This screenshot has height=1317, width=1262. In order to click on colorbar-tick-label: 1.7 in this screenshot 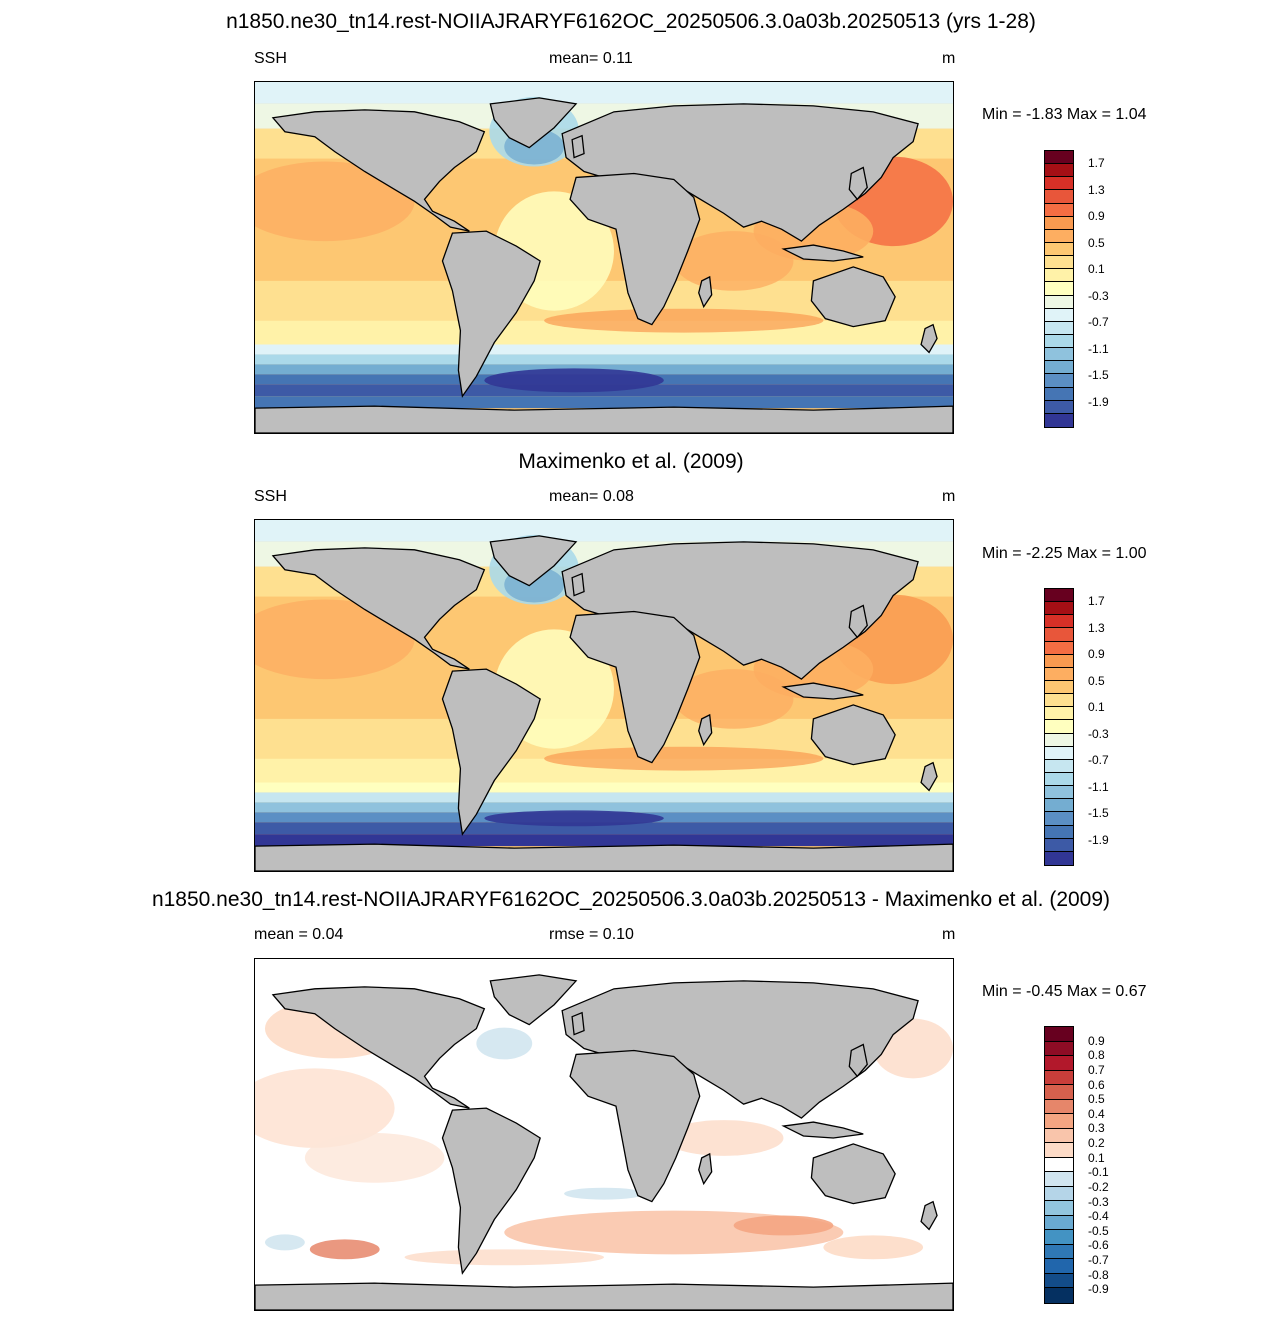, I will do `click(1096, 163)`.